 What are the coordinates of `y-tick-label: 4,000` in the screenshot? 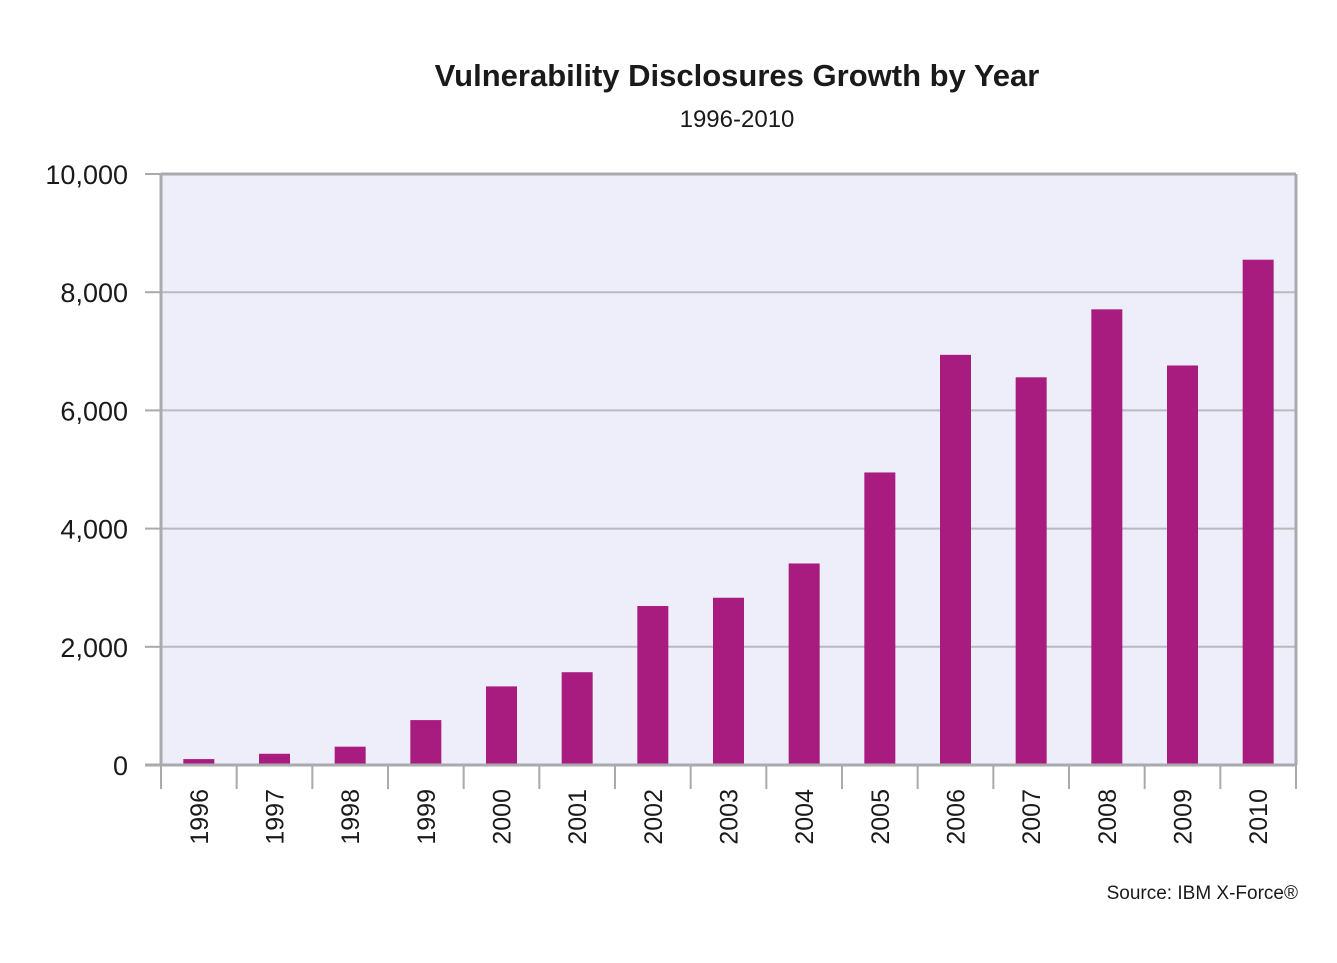 It's located at (94, 530).